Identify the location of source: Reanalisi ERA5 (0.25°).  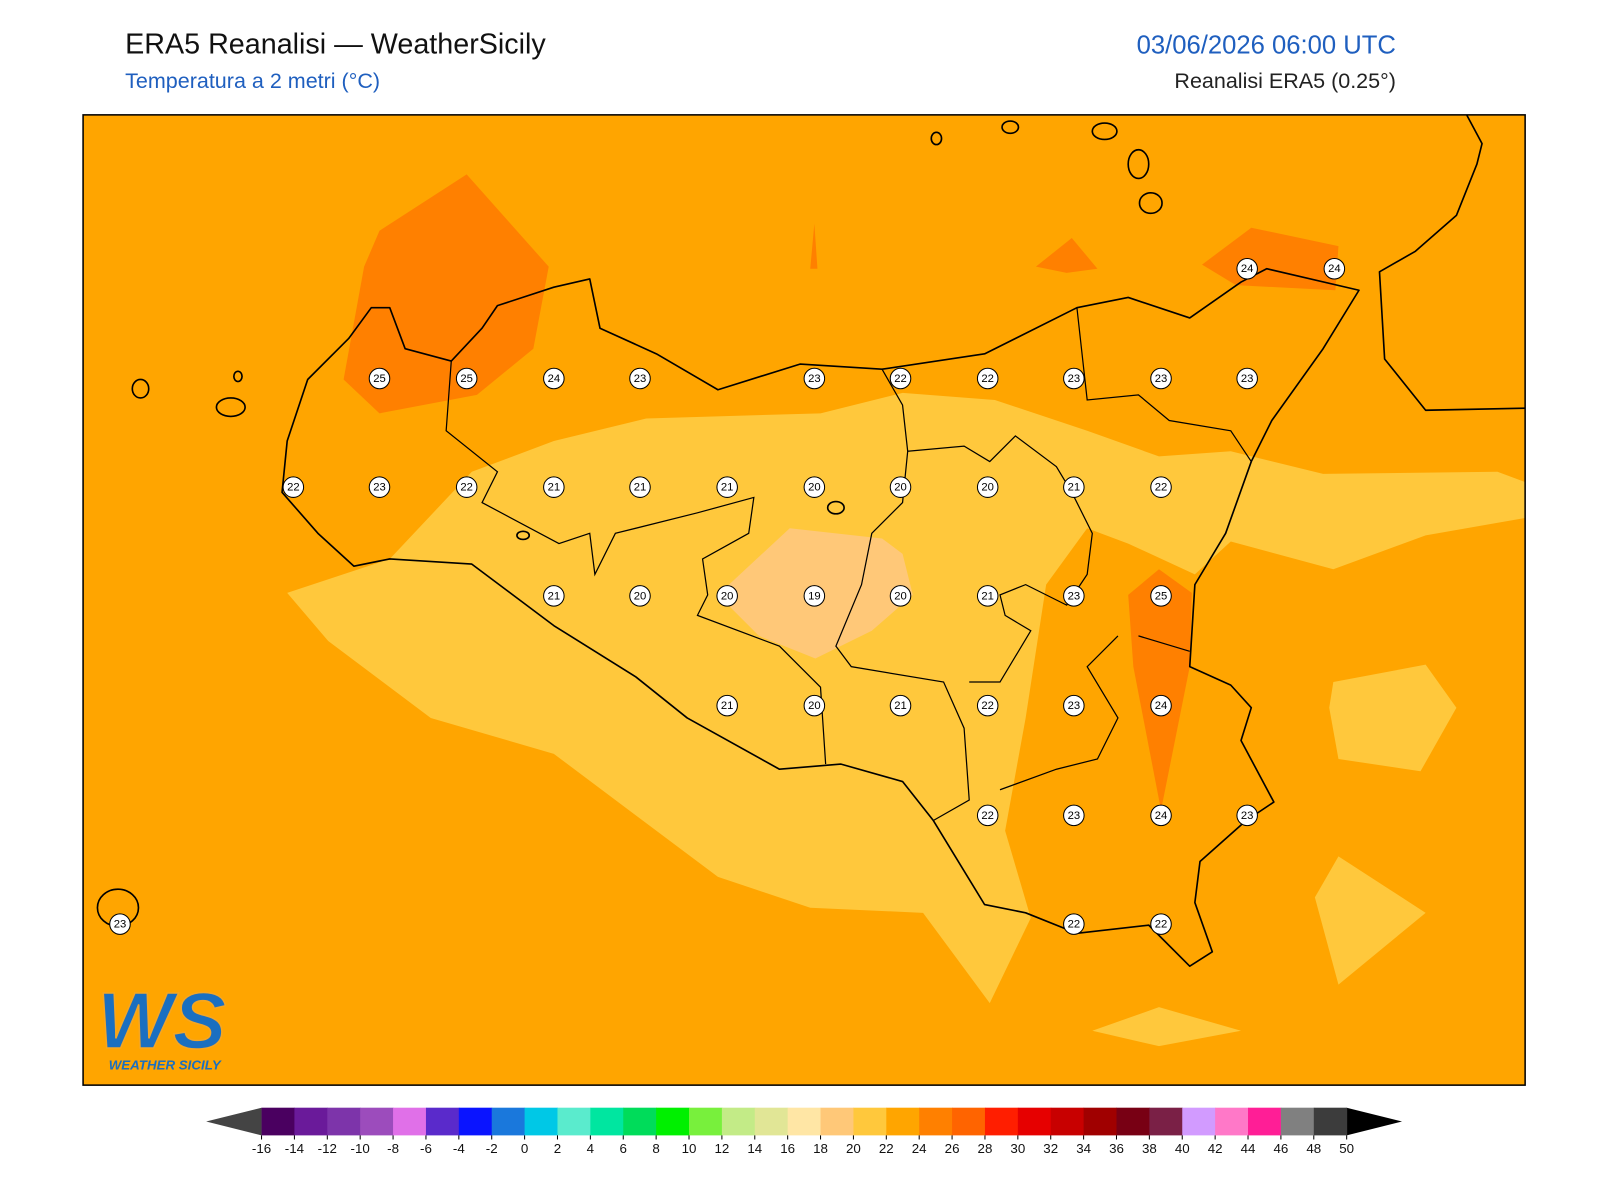
(1284, 81).